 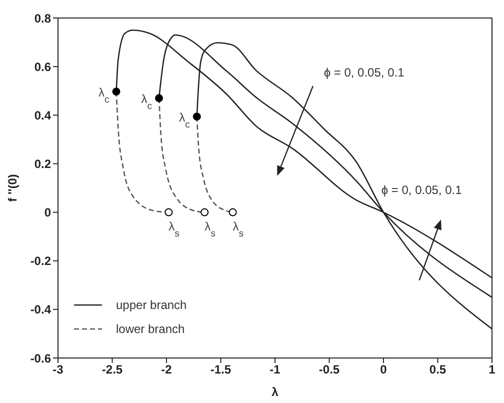 I want to click on legend-label: lower branch, so click(x=150, y=329).